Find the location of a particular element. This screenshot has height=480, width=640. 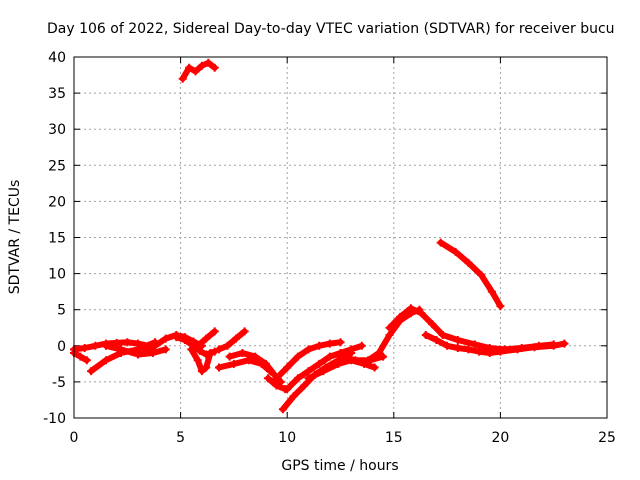

x-axis-label: GPS time / hours is located at coordinates (339, 466).